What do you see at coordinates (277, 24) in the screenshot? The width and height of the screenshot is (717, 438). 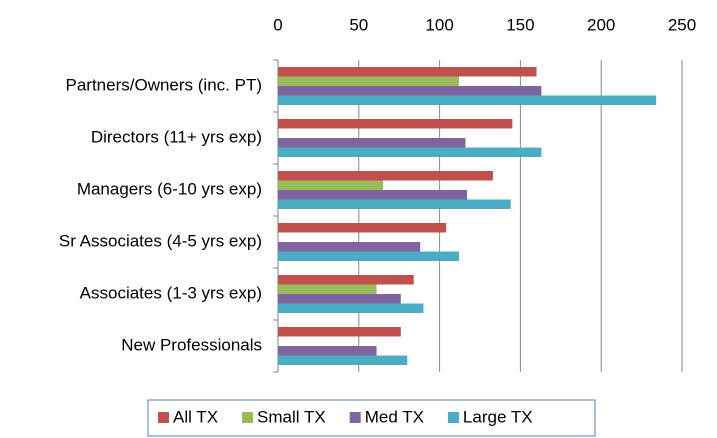 I see `x-tick-label: 0` at bounding box center [277, 24].